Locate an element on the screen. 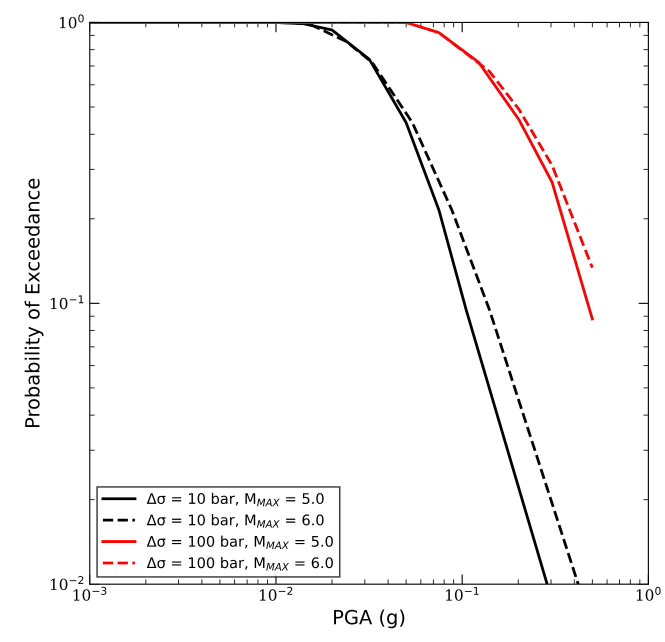 The image size is (665, 642). legend-label: Δσ = 100 bar, M$_{MAX}$ = 6.0 is located at coordinates (239, 563).